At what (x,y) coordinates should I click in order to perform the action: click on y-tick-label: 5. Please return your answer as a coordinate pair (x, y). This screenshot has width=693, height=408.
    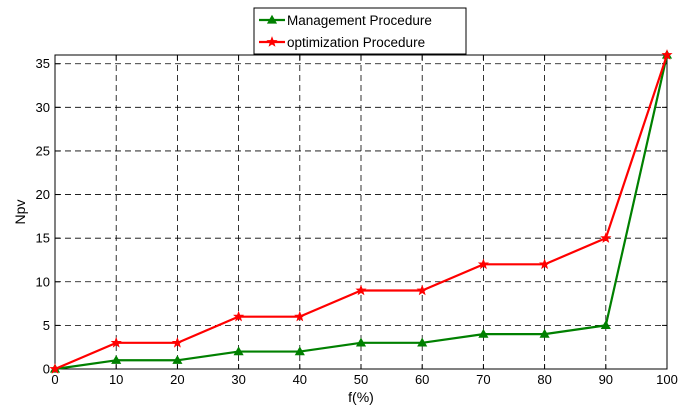
    Looking at the image, I should click on (46, 325).